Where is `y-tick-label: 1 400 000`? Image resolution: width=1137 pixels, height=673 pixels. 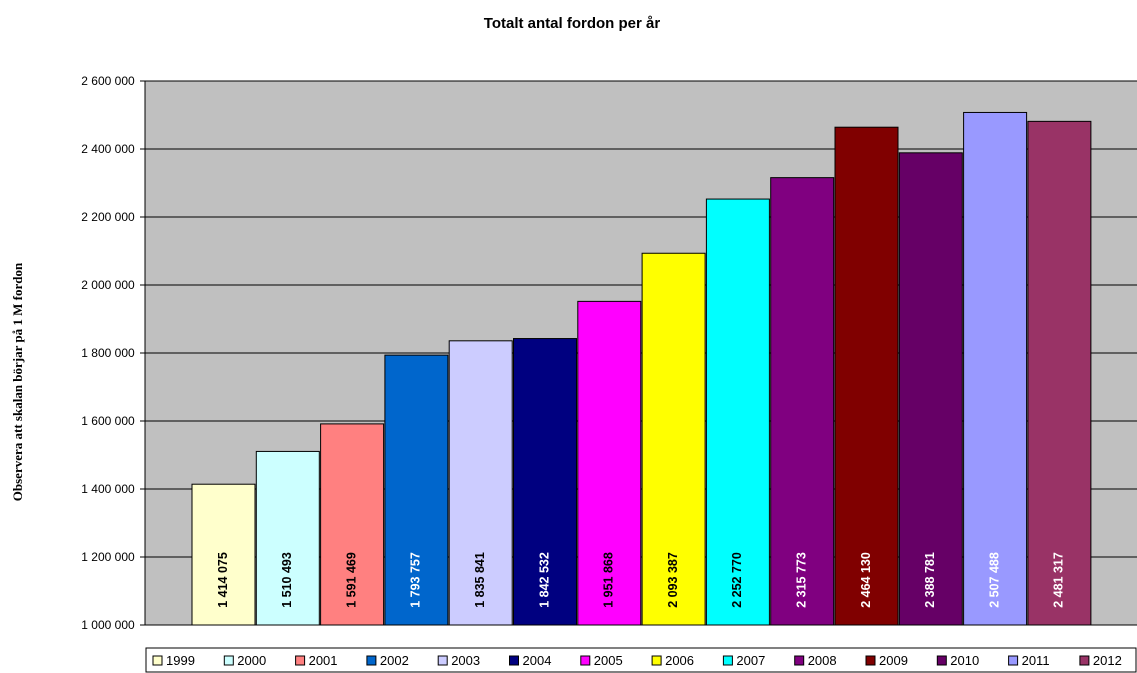
y-tick-label: 1 400 000 is located at coordinates (108, 489).